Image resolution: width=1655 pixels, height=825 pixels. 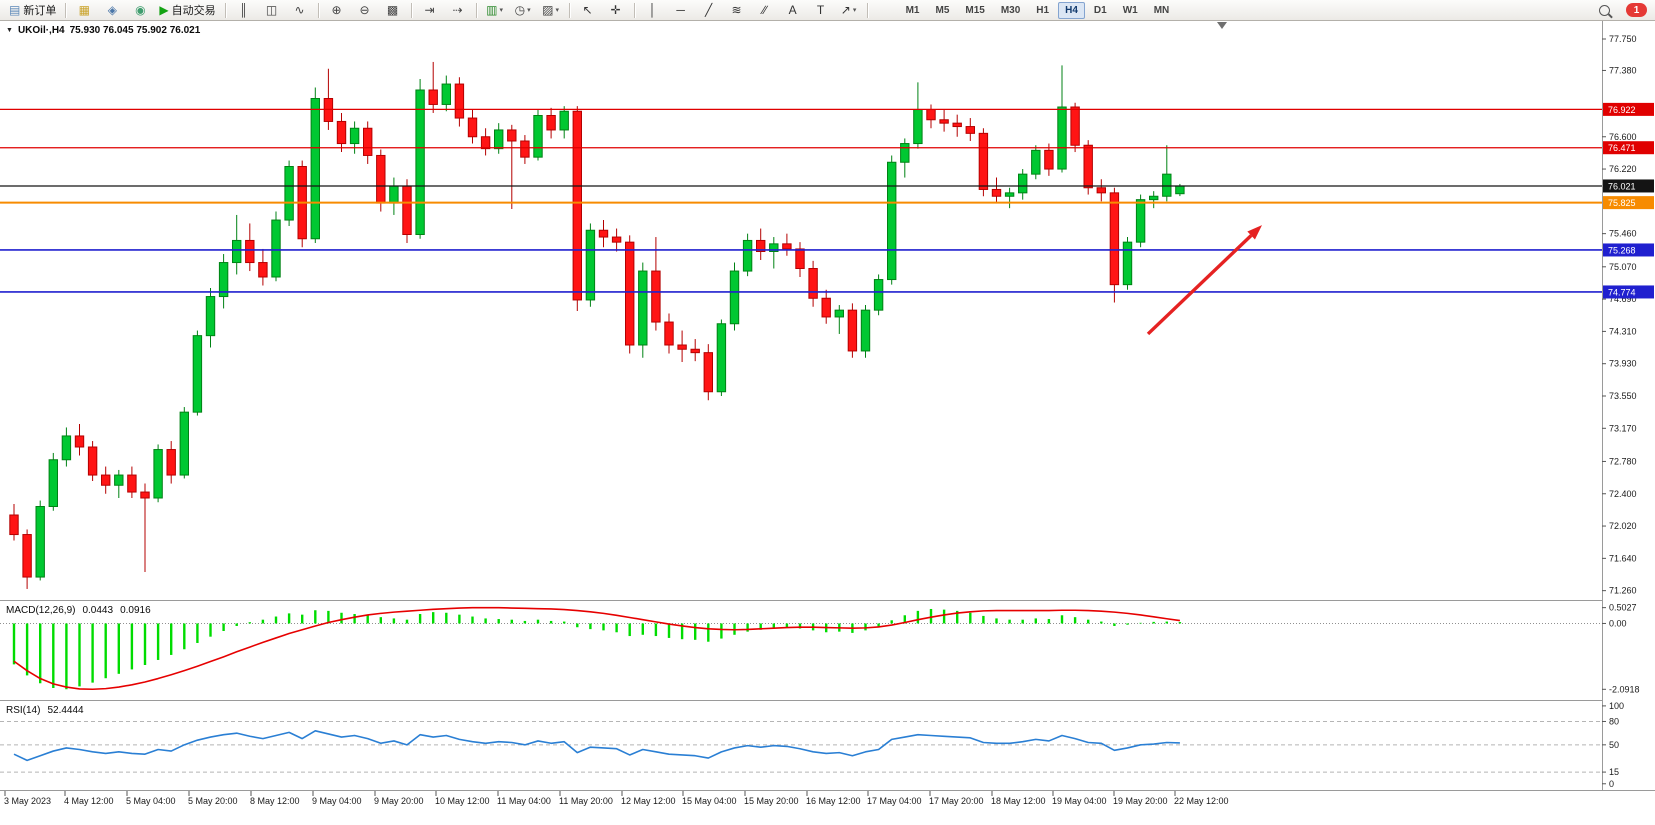 What do you see at coordinates (616, 10) in the screenshot?
I see `crosshair-button: ✛` at bounding box center [616, 10].